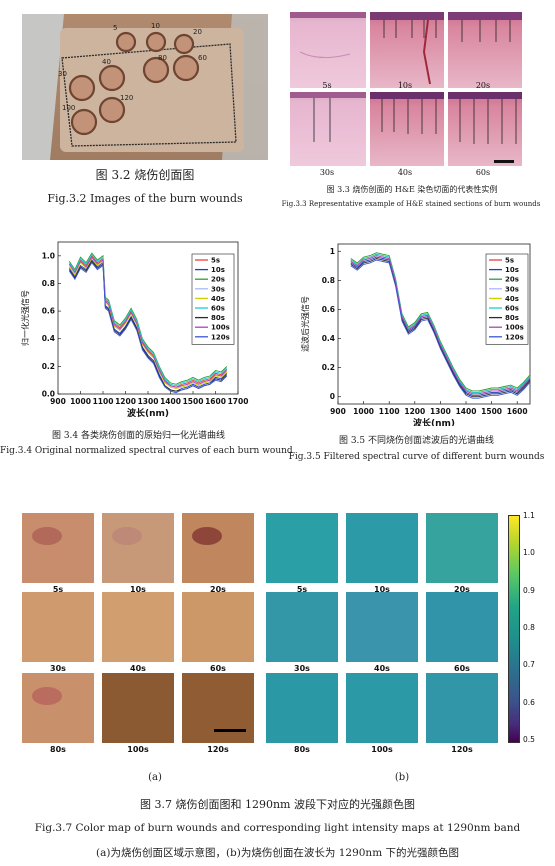 The width and height of the screenshot is (555, 866). What do you see at coordinates (103, 401) in the screenshot?
I see `x-tick-label: 1100` at bounding box center [103, 401].